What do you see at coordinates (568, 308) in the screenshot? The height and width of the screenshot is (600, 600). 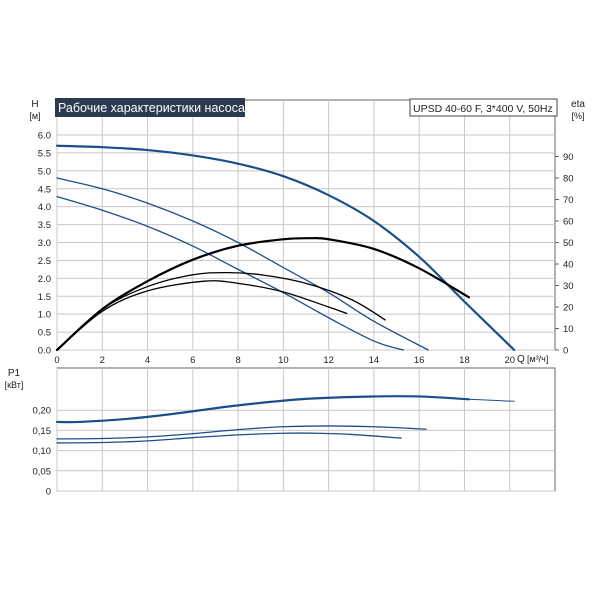 I see `y2-tick-label: 20` at bounding box center [568, 308].